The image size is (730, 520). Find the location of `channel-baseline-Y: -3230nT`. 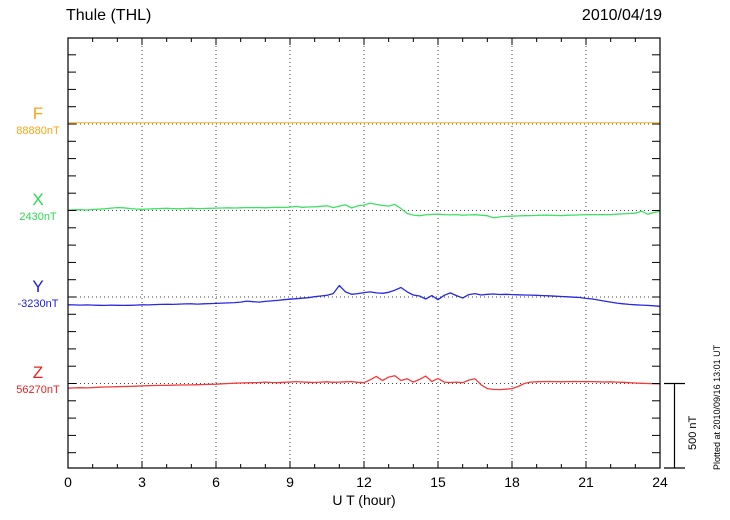

channel-baseline-Y: -3230nT is located at coordinates (38, 304).